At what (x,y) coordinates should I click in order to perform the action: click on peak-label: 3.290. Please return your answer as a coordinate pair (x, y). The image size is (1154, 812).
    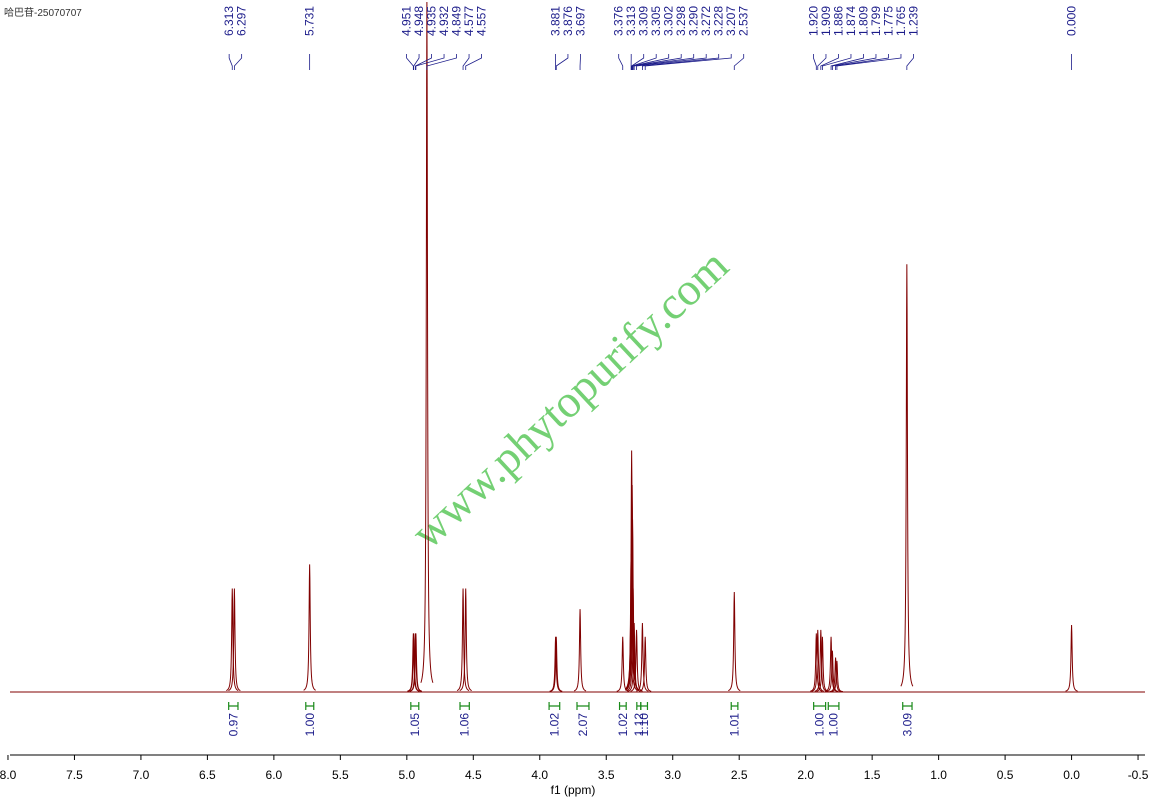
    Looking at the image, I should click on (694, 21).